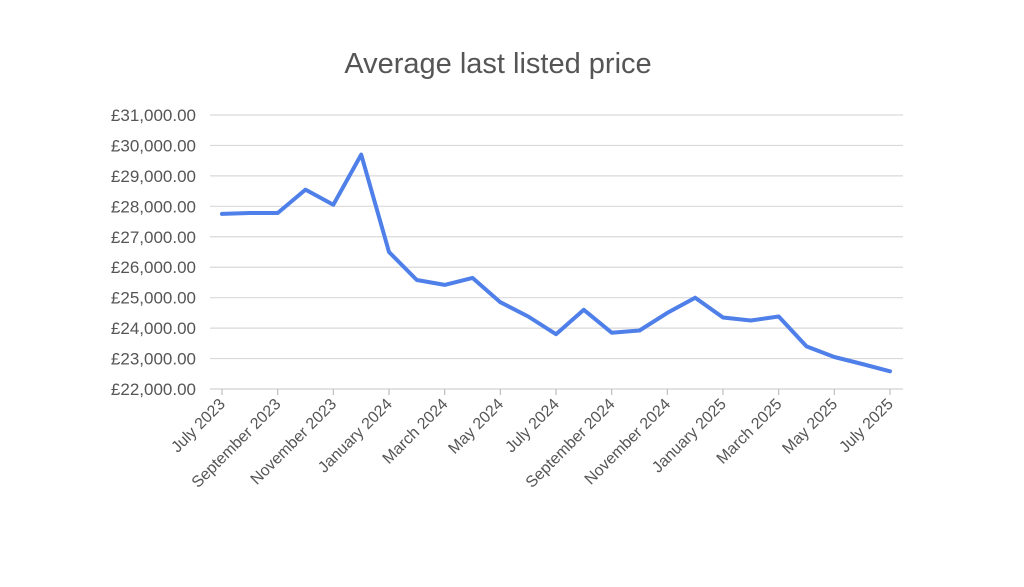  What do you see at coordinates (153, 359) in the screenshot?
I see `y-tick-label: £23,000.00` at bounding box center [153, 359].